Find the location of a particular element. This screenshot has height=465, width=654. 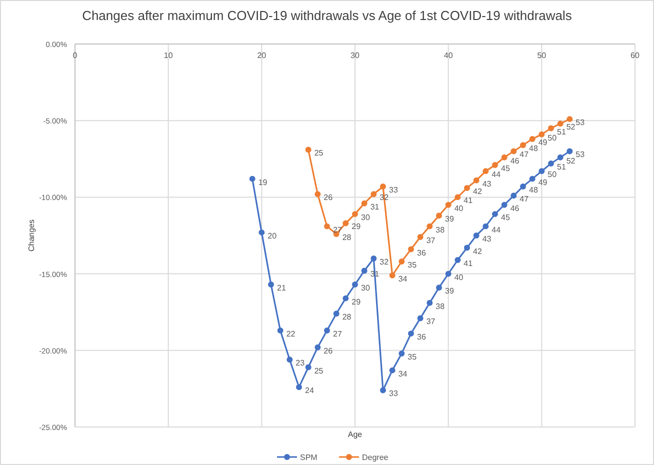

x-tick-label: 40 is located at coordinates (449, 55).